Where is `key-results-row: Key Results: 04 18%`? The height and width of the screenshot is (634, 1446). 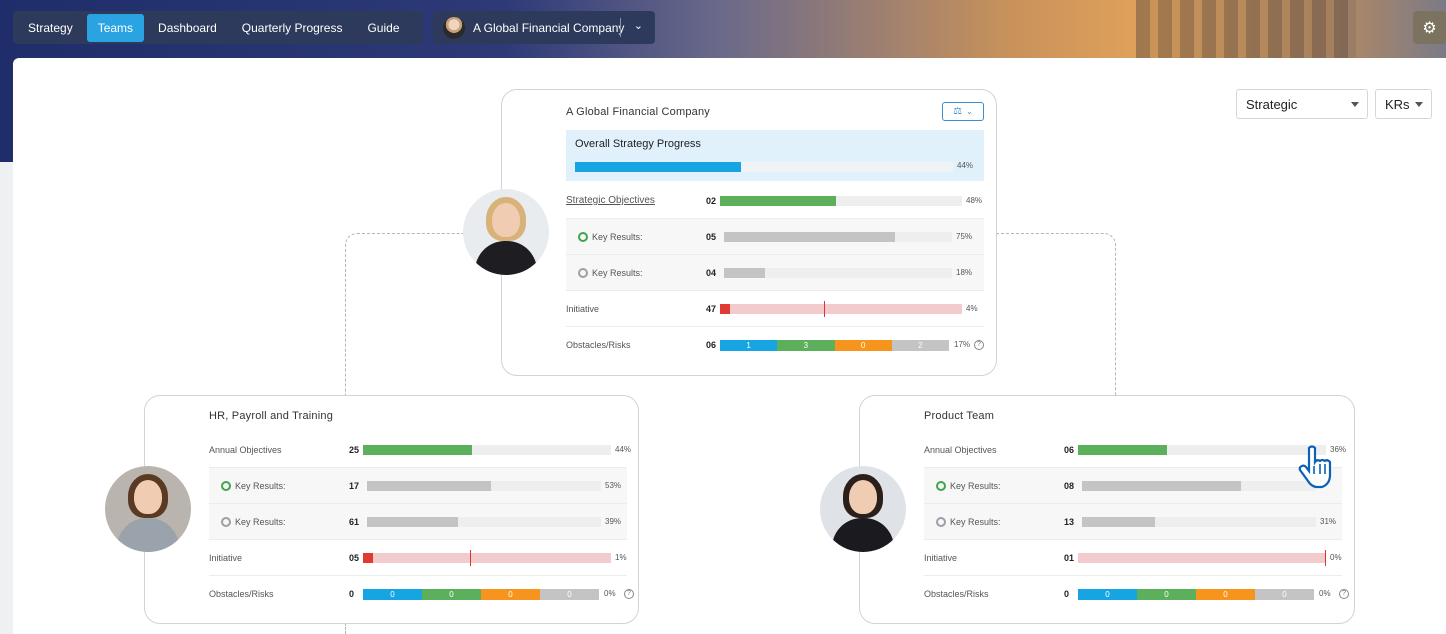
key-results-row: Key Results: 04 18% is located at coordinates (775, 273).